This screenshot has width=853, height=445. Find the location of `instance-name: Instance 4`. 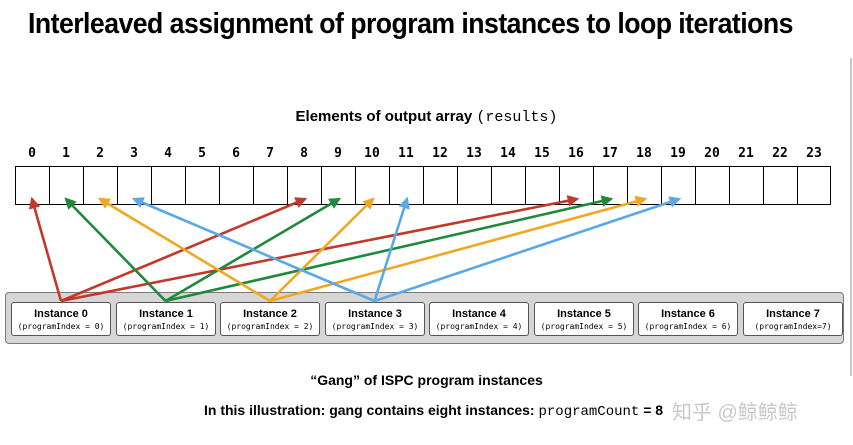

instance-name: Instance 4 is located at coordinates (479, 314).